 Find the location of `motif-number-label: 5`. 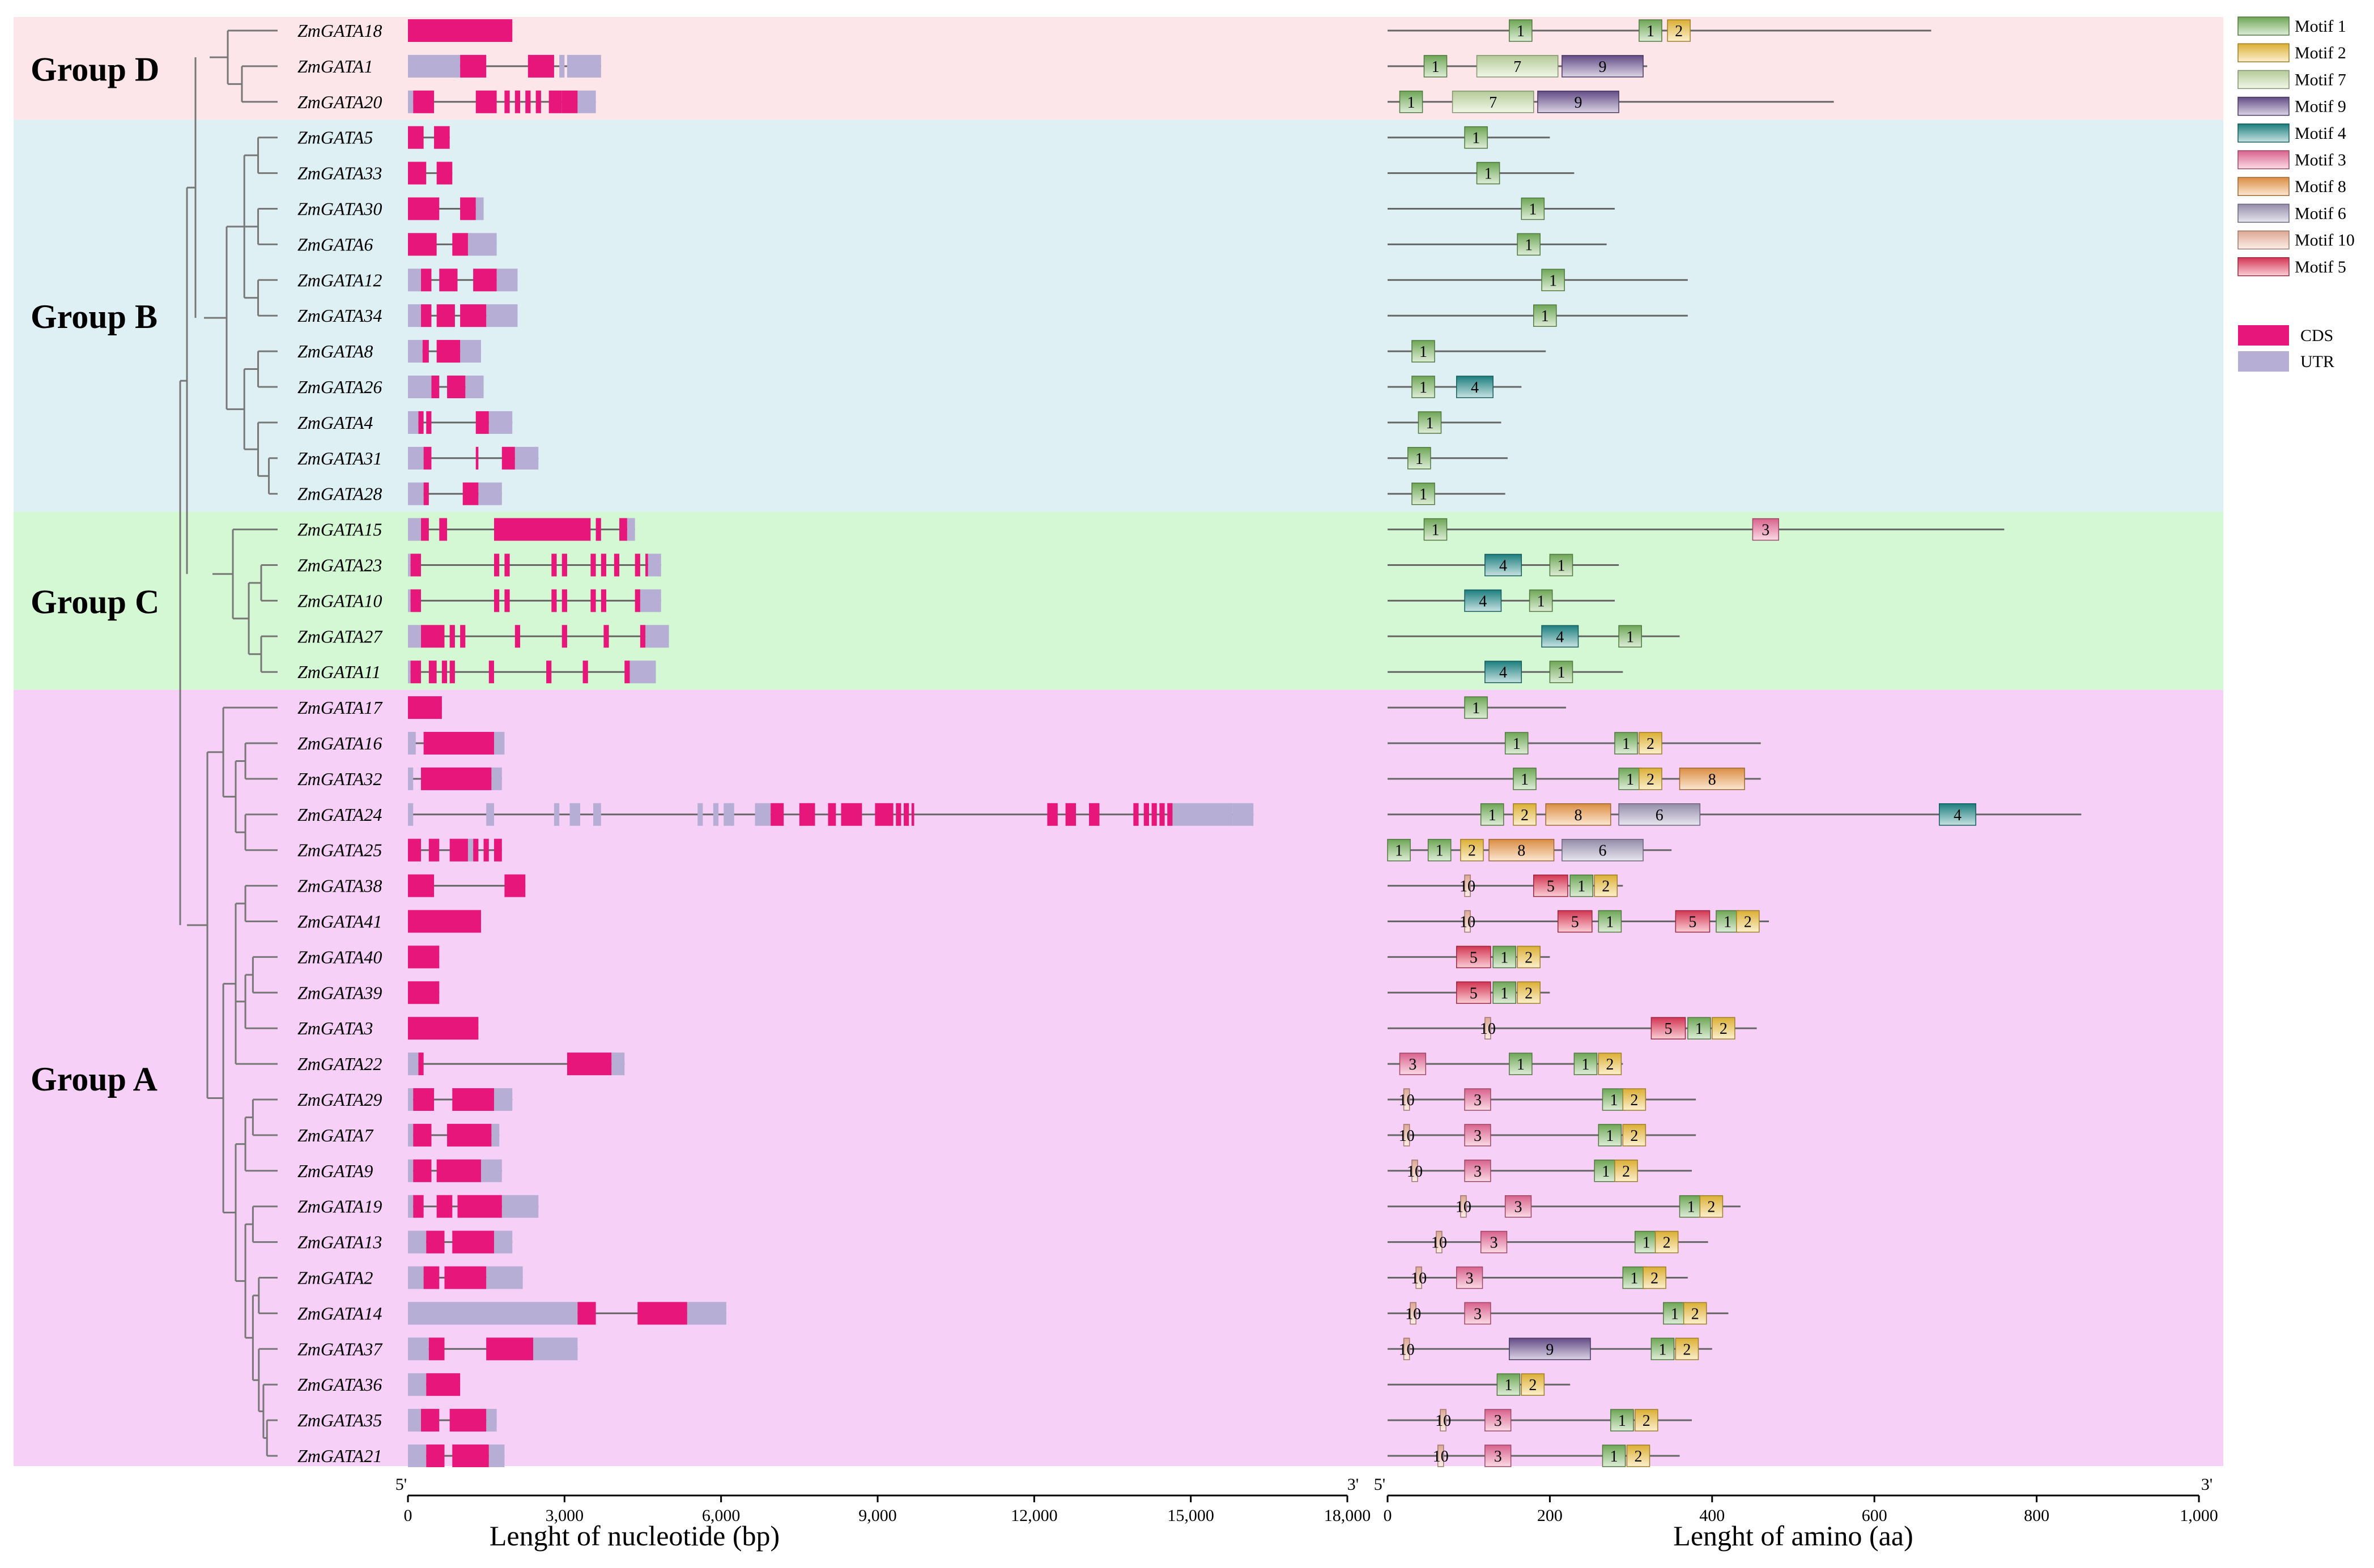

motif-number-label: 5 is located at coordinates (1474, 958).